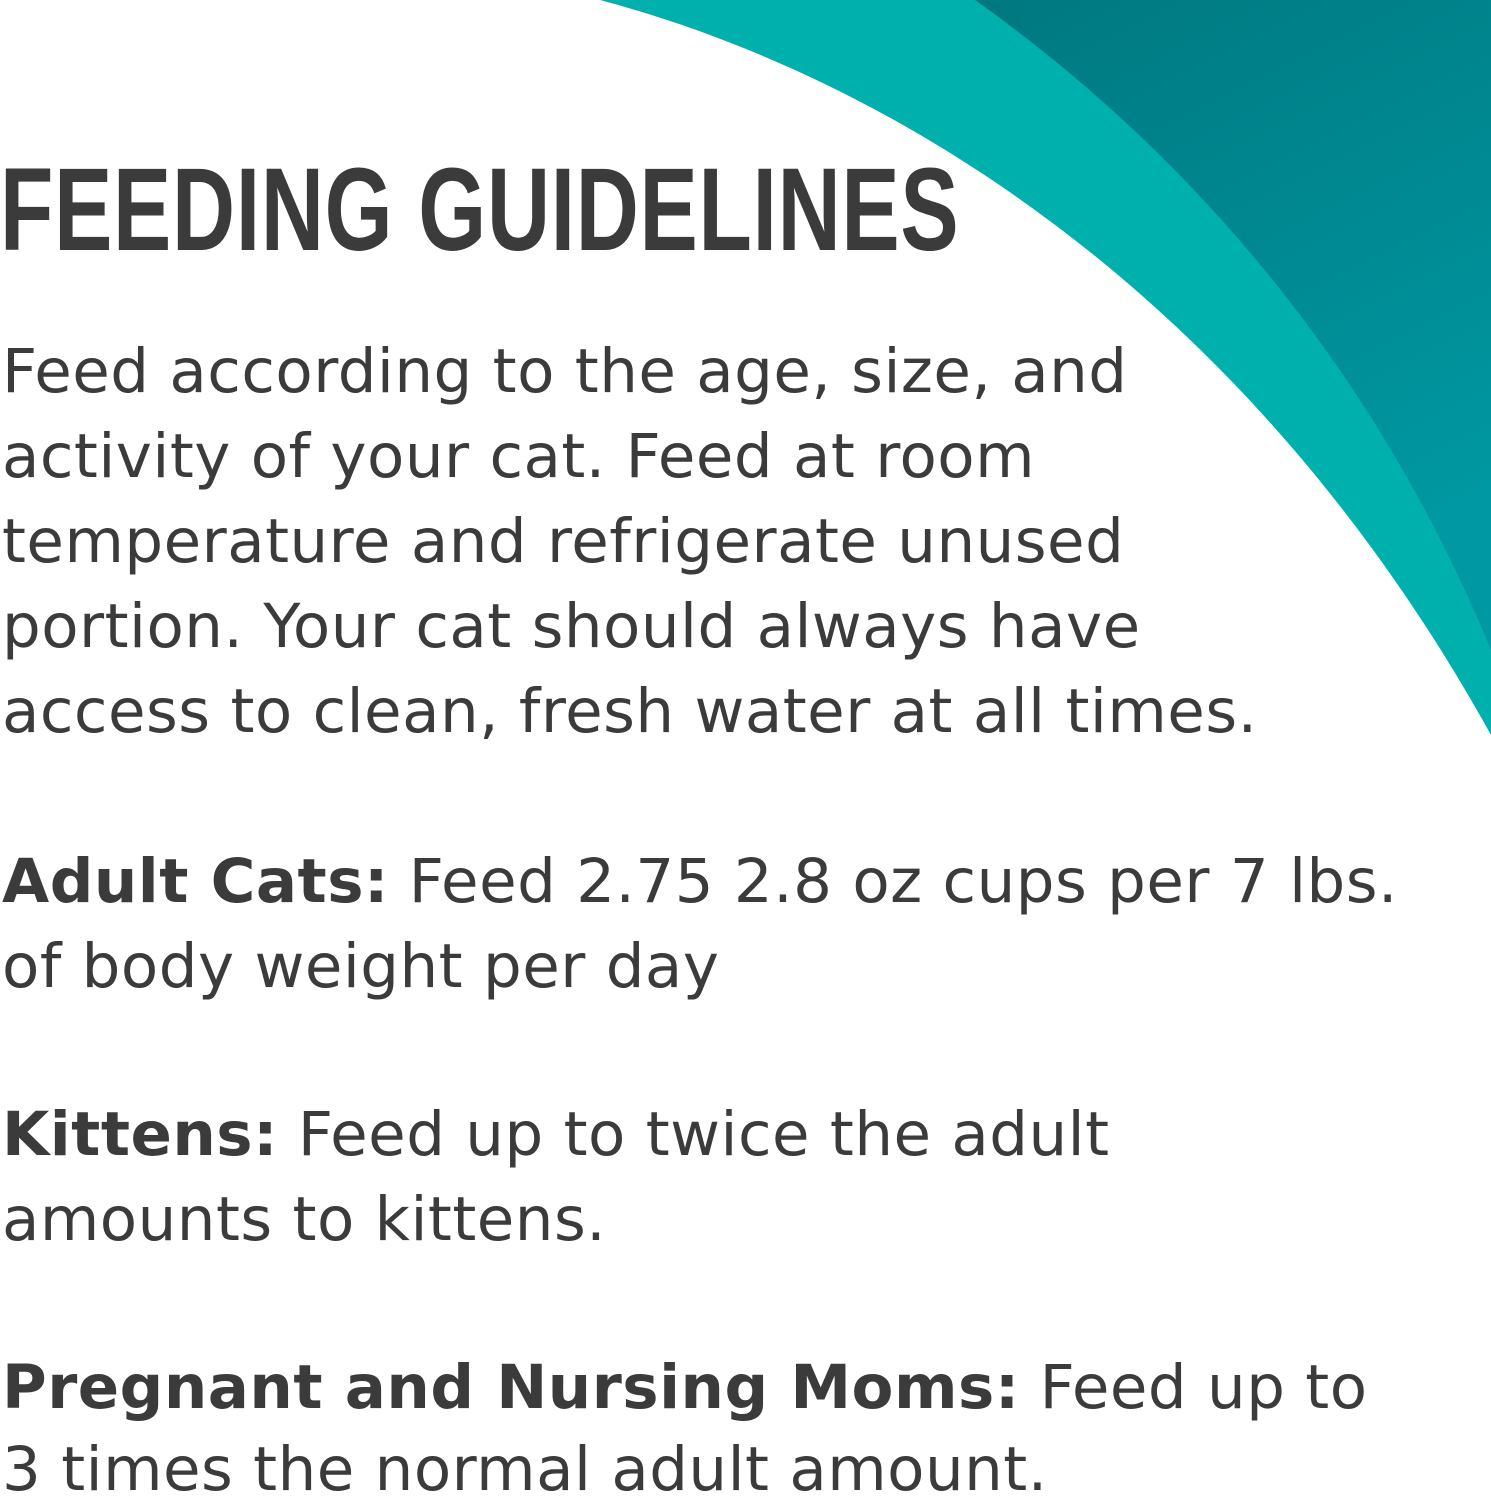  Describe the element at coordinates (1233, 325) in the screenshot. I see `swoosh-dark-band` at that location.